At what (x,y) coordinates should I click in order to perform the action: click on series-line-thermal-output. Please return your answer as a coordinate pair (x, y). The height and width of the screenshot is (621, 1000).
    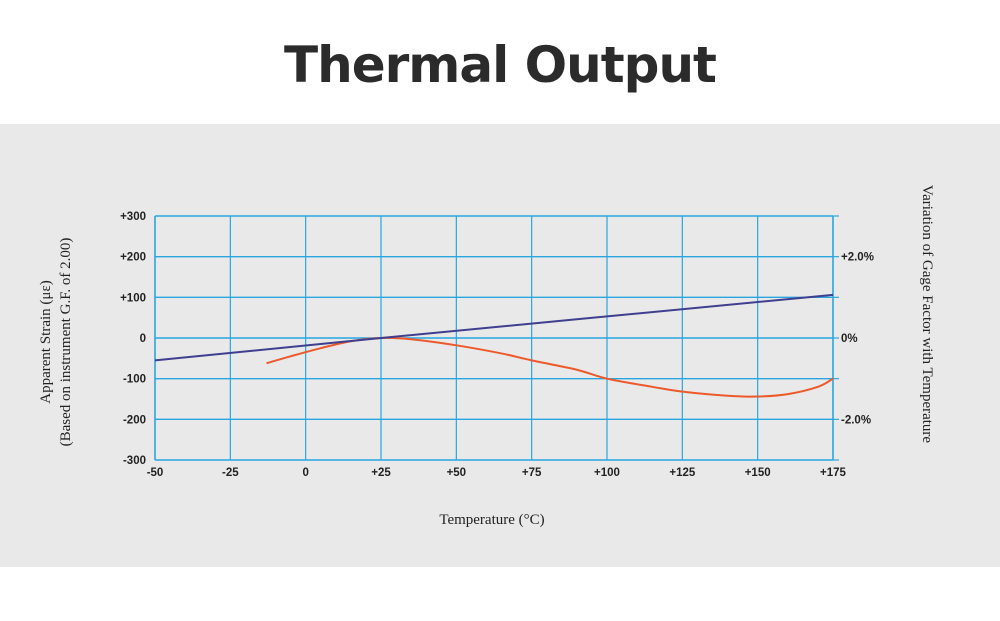
    Looking at the image, I should click on (550, 367).